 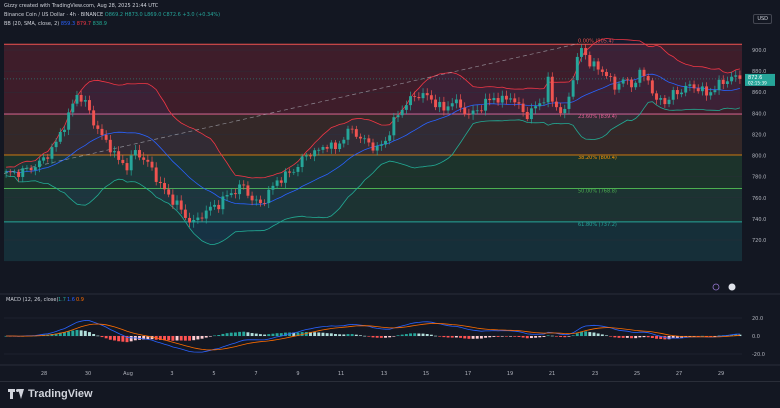 I want to click on price-tick-label: 860.0, so click(x=759, y=93).